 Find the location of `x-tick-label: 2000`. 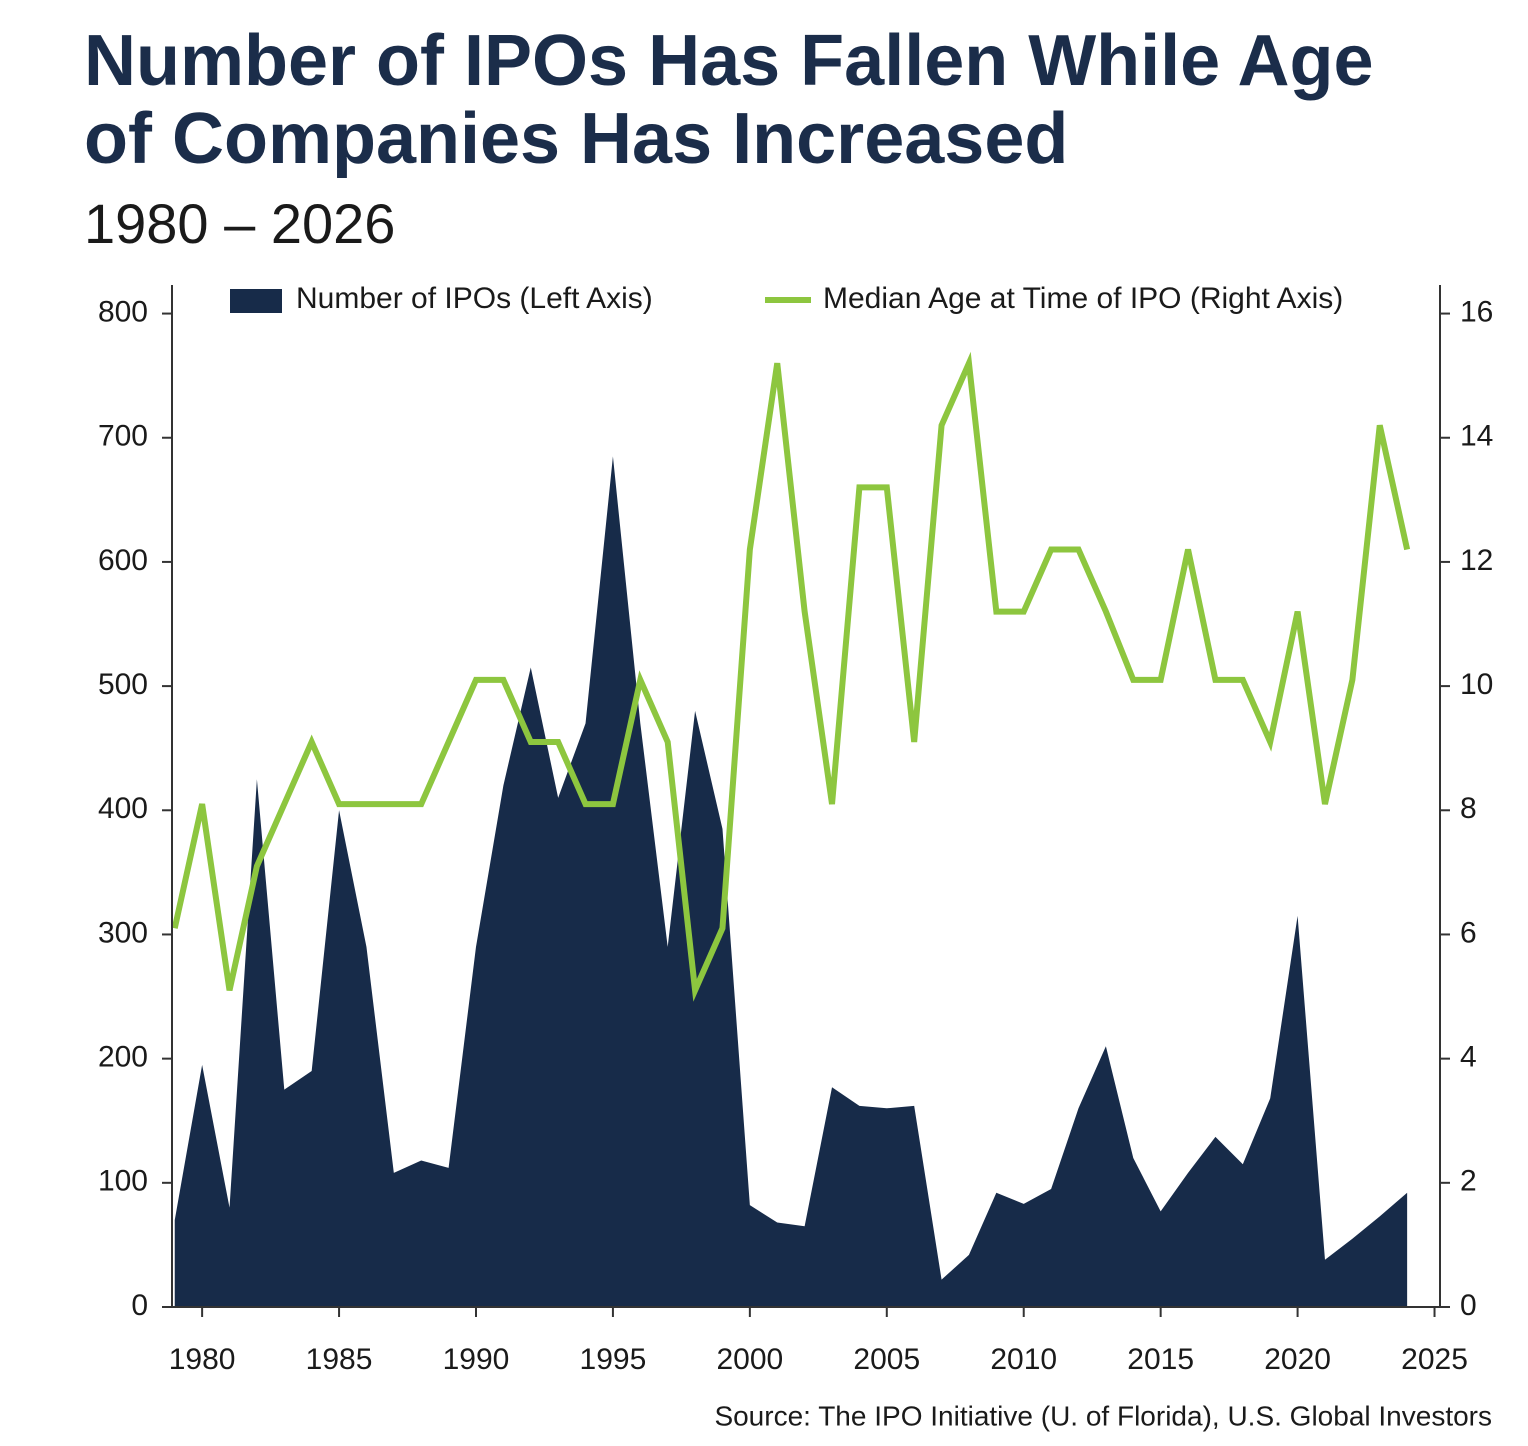

x-tick-label: 2000 is located at coordinates (749, 1359).